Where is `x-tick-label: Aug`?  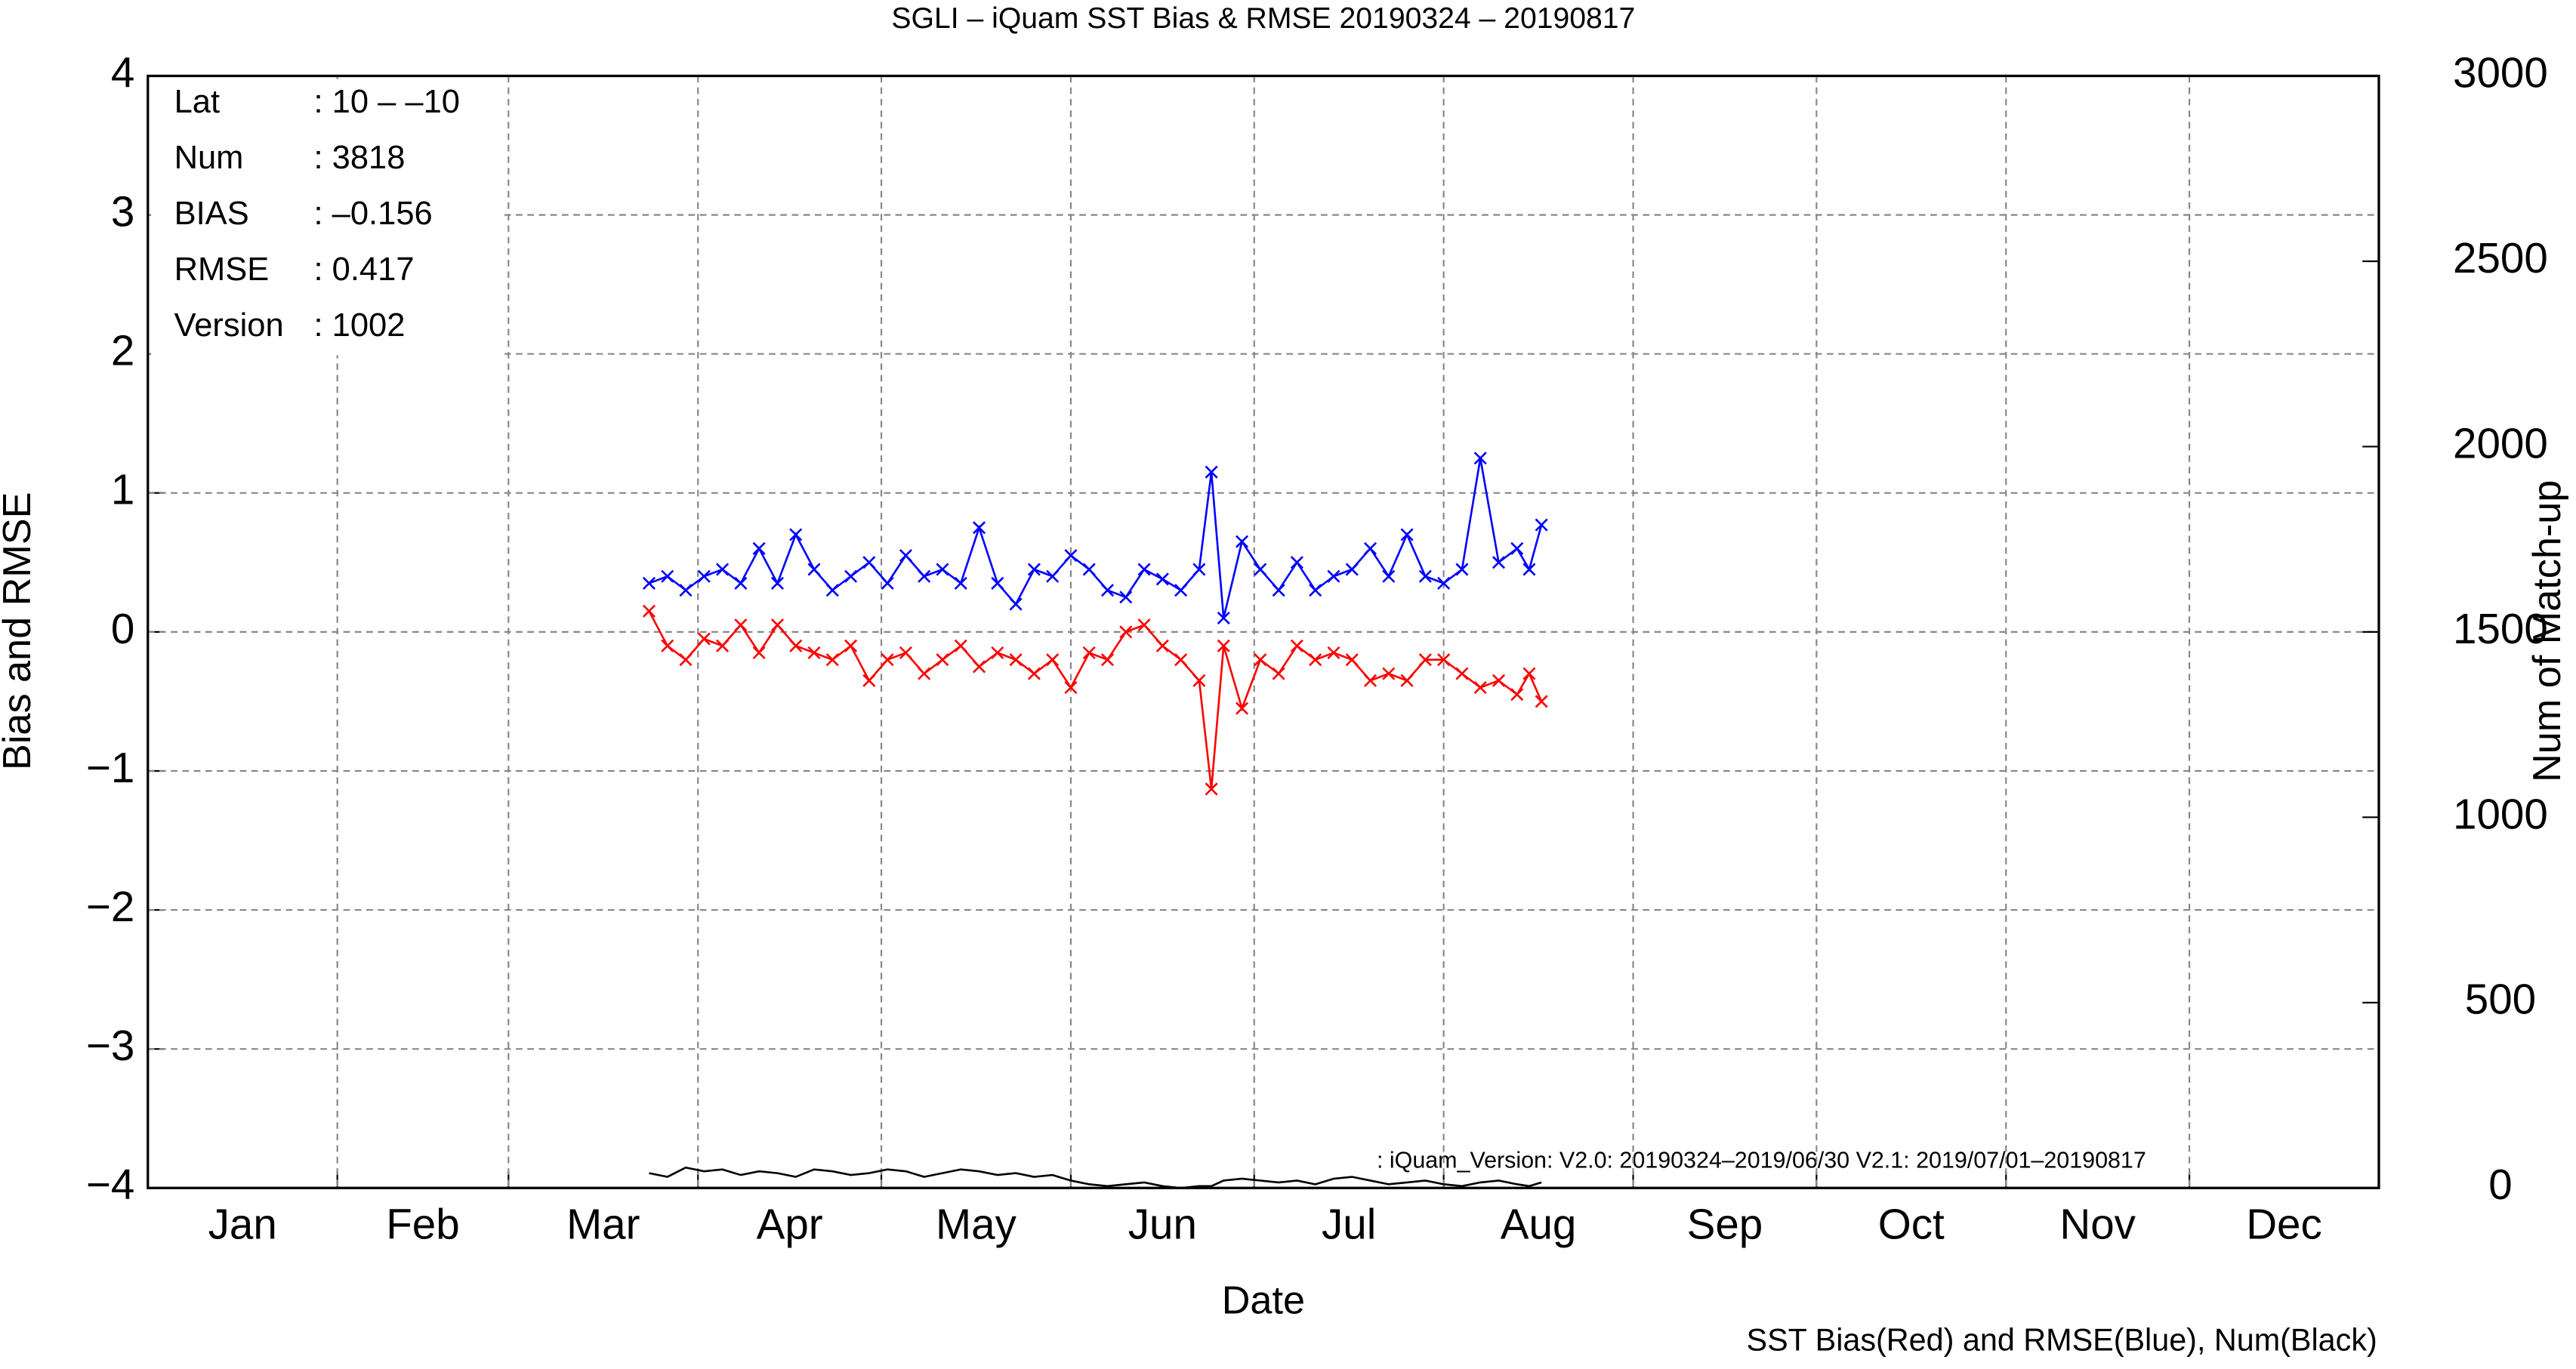 x-tick-label: Aug is located at coordinates (1539, 1223).